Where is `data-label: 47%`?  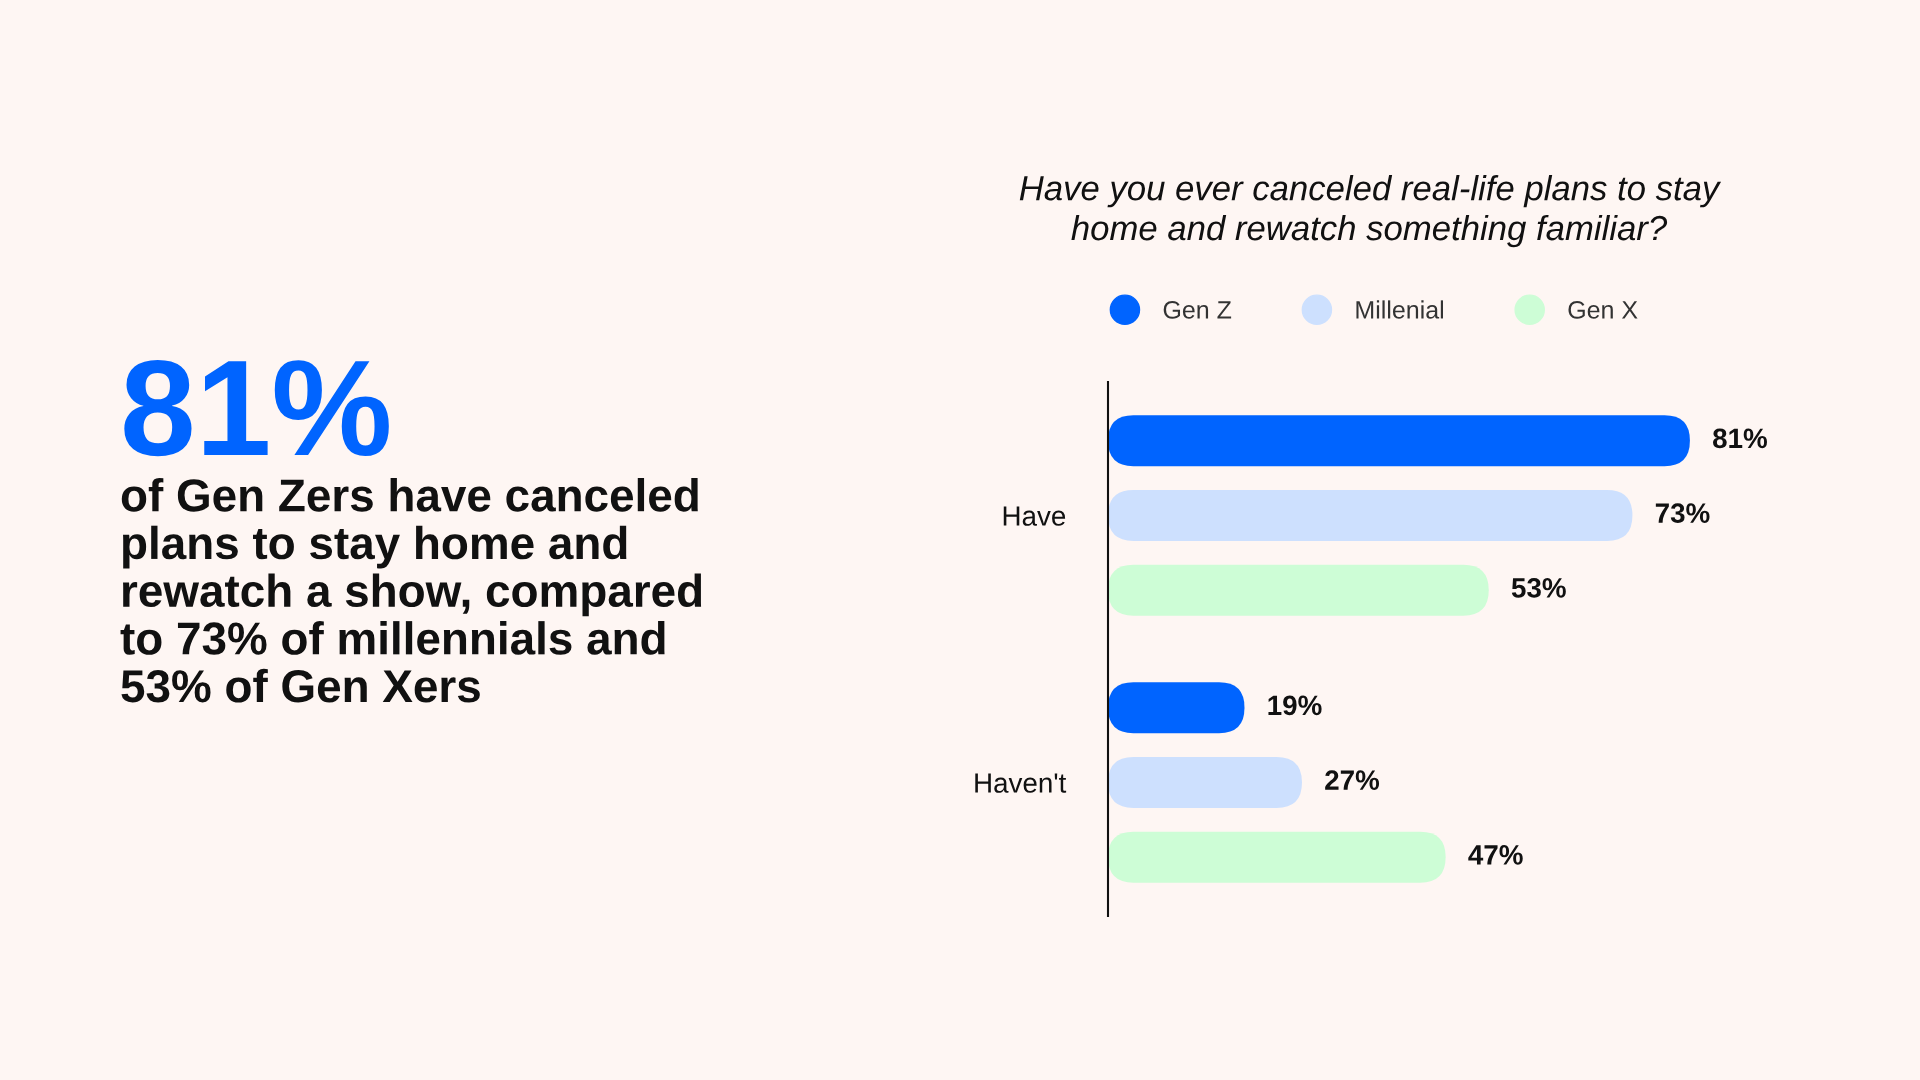
data-label: 47% is located at coordinates (1495, 855).